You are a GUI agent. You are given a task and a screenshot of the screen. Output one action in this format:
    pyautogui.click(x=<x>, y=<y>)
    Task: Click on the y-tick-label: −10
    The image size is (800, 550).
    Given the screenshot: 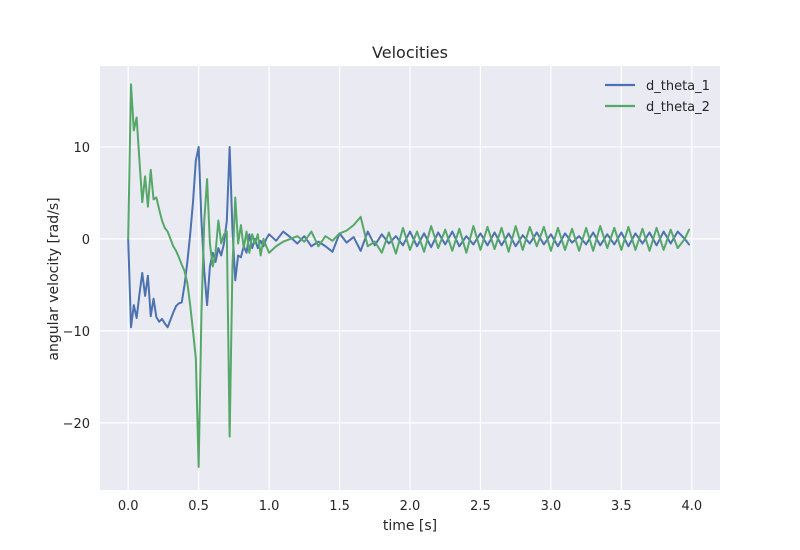 What is the action you would take?
    pyautogui.click(x=76, y=332)
    